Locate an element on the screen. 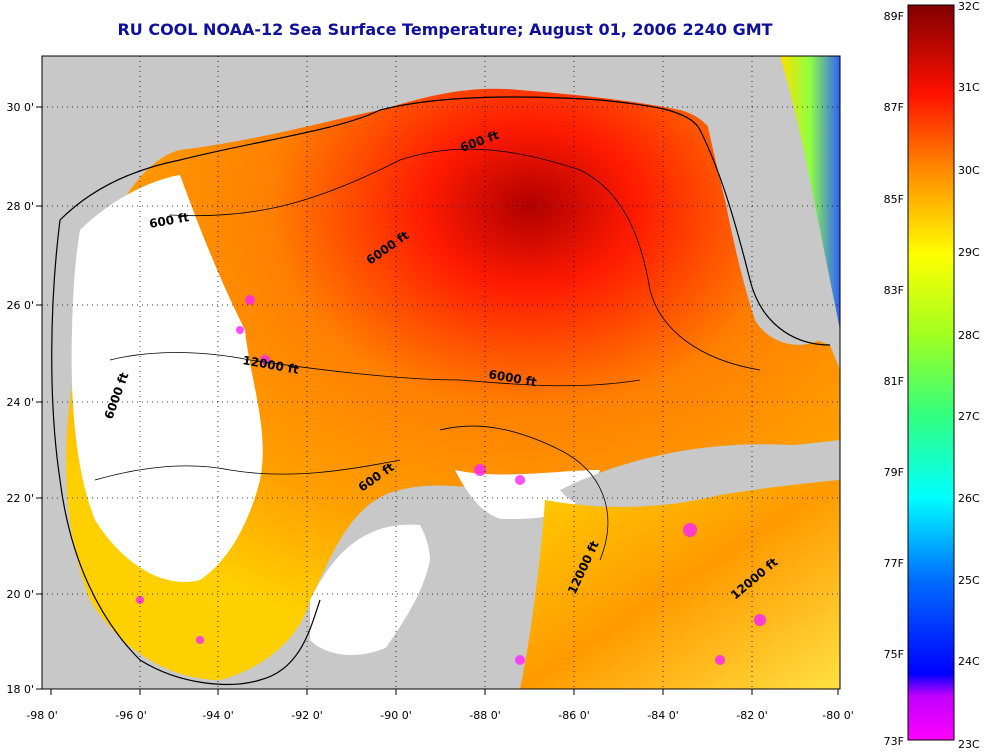 This screenshot has width=992, height=754. colorbar-celsius-labels: 32C 31C 30C 29C 28C 27C 26C 25C 24C 23C is located at coordinates (969, 375).